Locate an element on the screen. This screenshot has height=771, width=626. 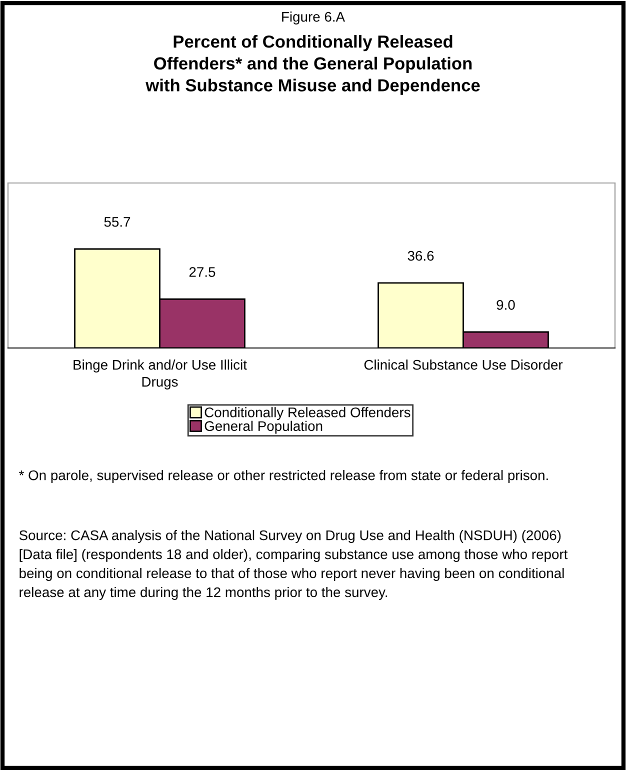
x-tick-label: Binge Drink and/or Use Illicit Drugs is located at coordinates (160, 375).